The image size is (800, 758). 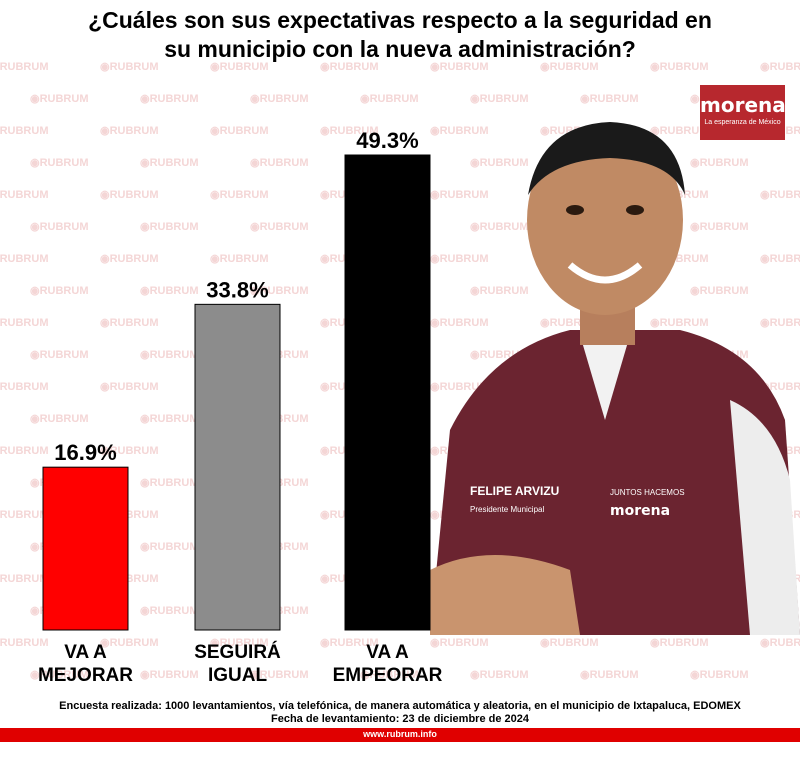 What do you see at coordinates (640, 511) in the screenshot?
I see `vest-brand: morena` at bounding box center [640, 511].